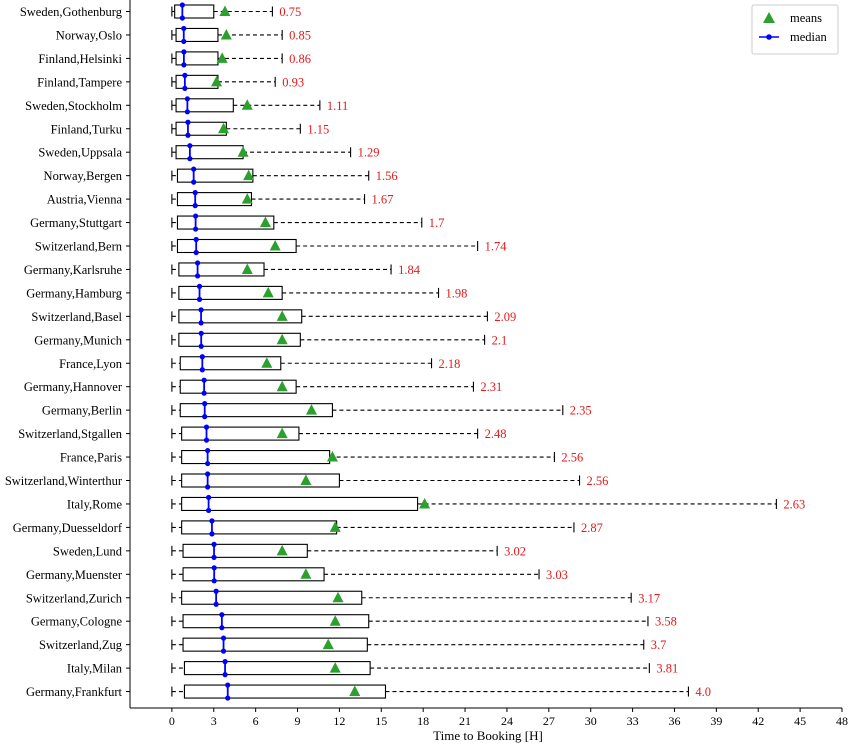 This screenshot has width=850, height=746. What do you see at coordinates (372, 668) in the screenshot?
I see `box-row: Italy,Milan 3.81` at bounding box center [372, 668].